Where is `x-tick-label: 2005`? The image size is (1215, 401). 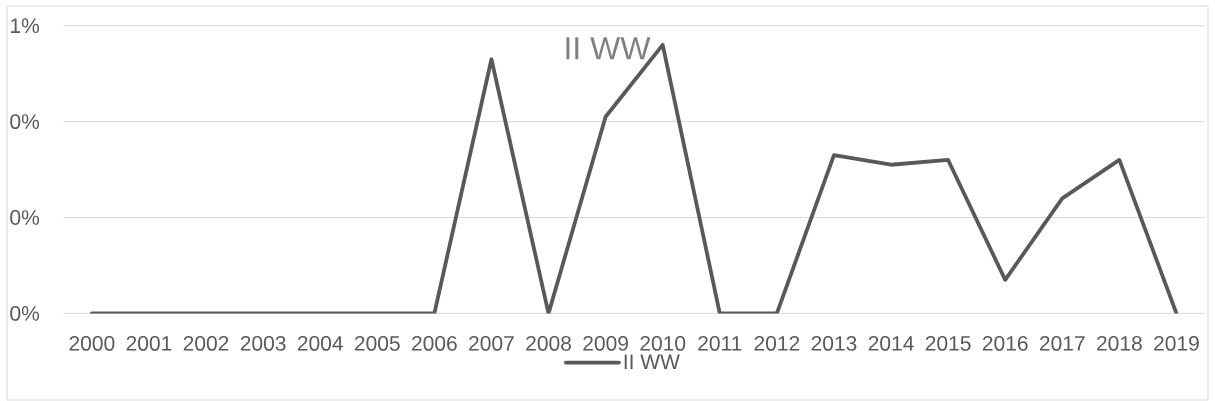
x-tick-label: 2005 is located at coordinates (377, 343).